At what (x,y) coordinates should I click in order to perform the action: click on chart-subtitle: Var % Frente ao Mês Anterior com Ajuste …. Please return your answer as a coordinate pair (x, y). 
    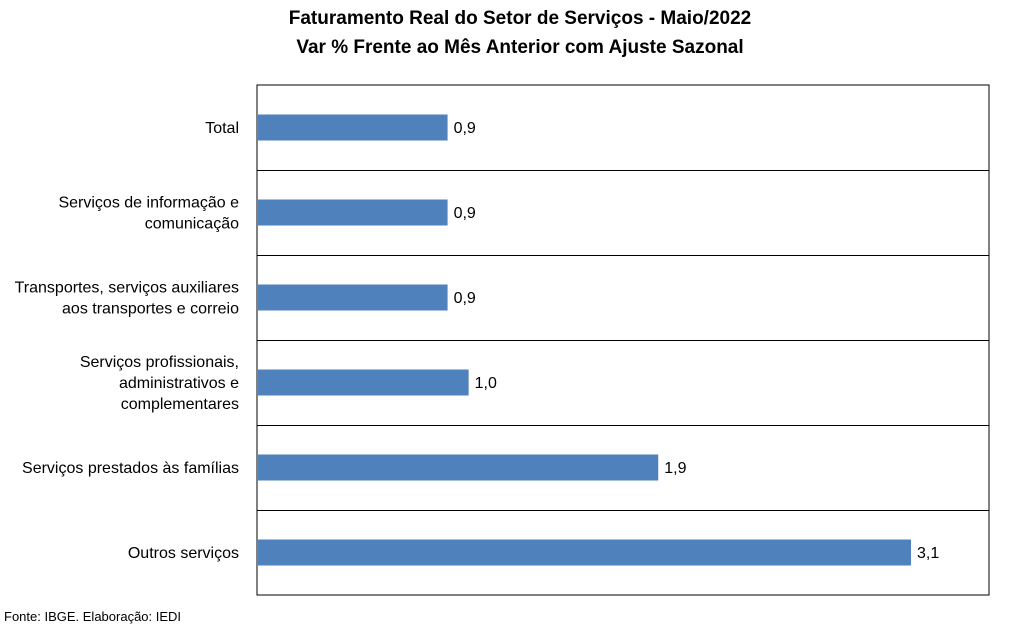
    Looking at the image, I should click on (520, 47).